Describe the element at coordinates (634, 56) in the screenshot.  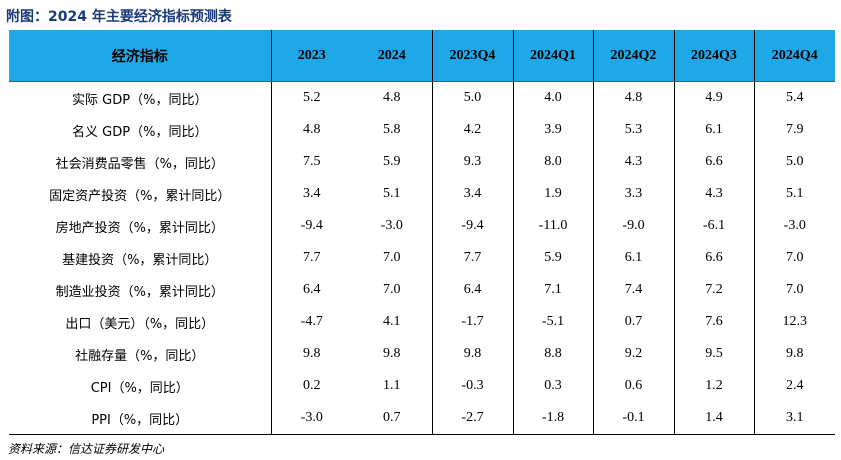
I see `header-2024q2: 2024Q2` at that location.